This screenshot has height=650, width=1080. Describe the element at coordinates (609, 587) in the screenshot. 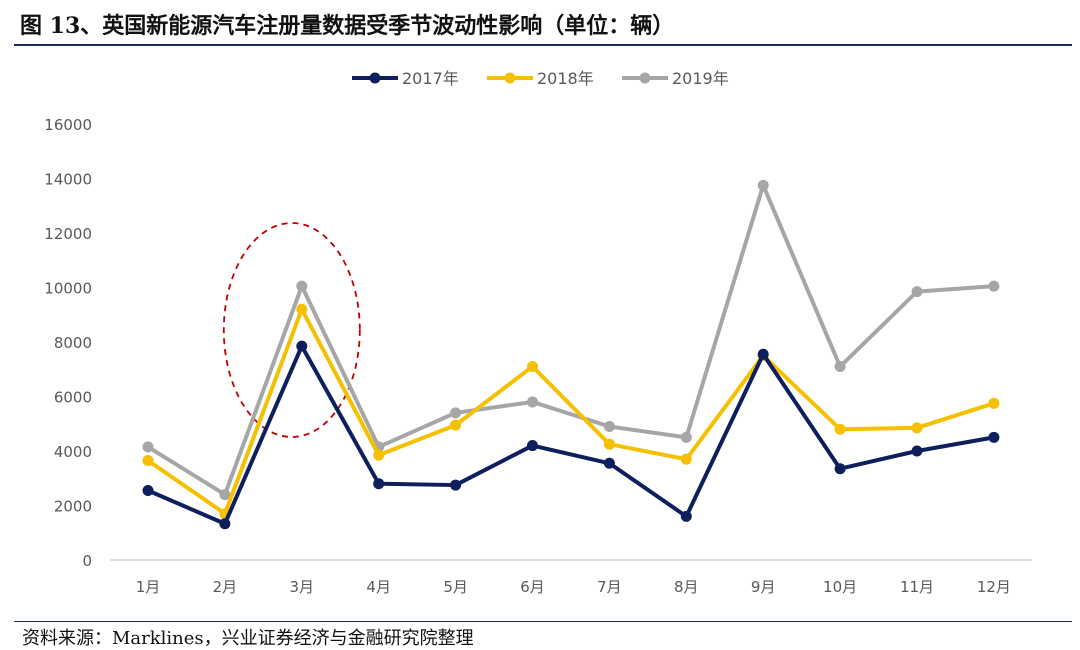

I see `x-tick-label: 7月` at that location.